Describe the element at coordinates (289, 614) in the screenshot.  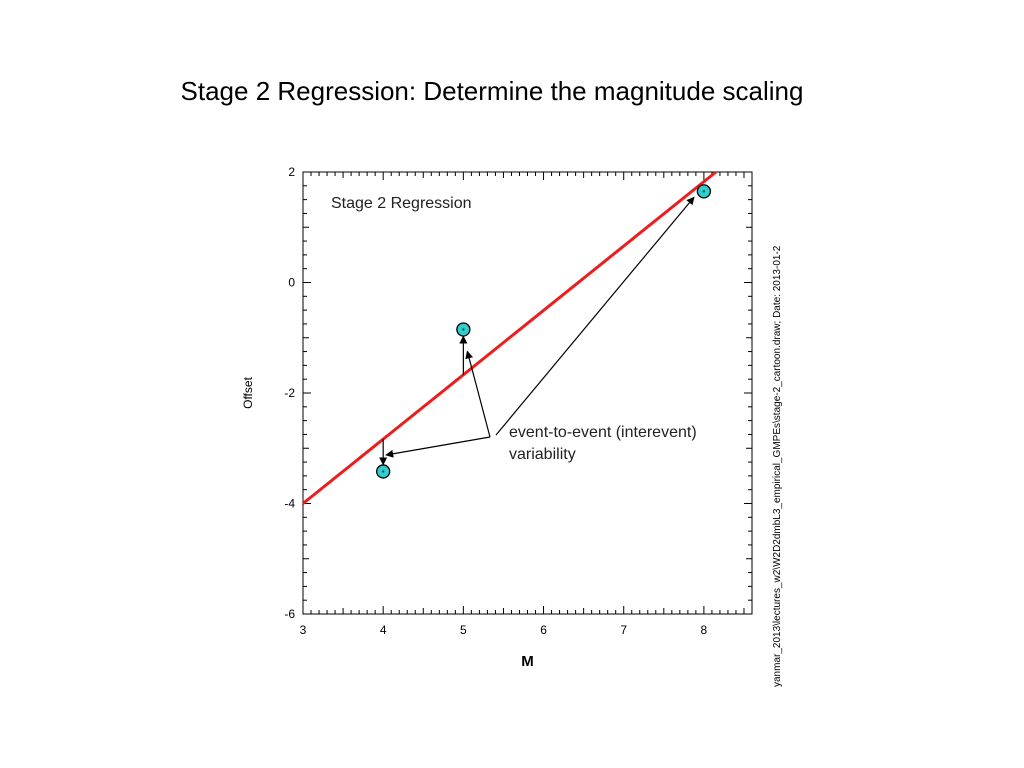
I see `y-tick-label: -6` at that location.